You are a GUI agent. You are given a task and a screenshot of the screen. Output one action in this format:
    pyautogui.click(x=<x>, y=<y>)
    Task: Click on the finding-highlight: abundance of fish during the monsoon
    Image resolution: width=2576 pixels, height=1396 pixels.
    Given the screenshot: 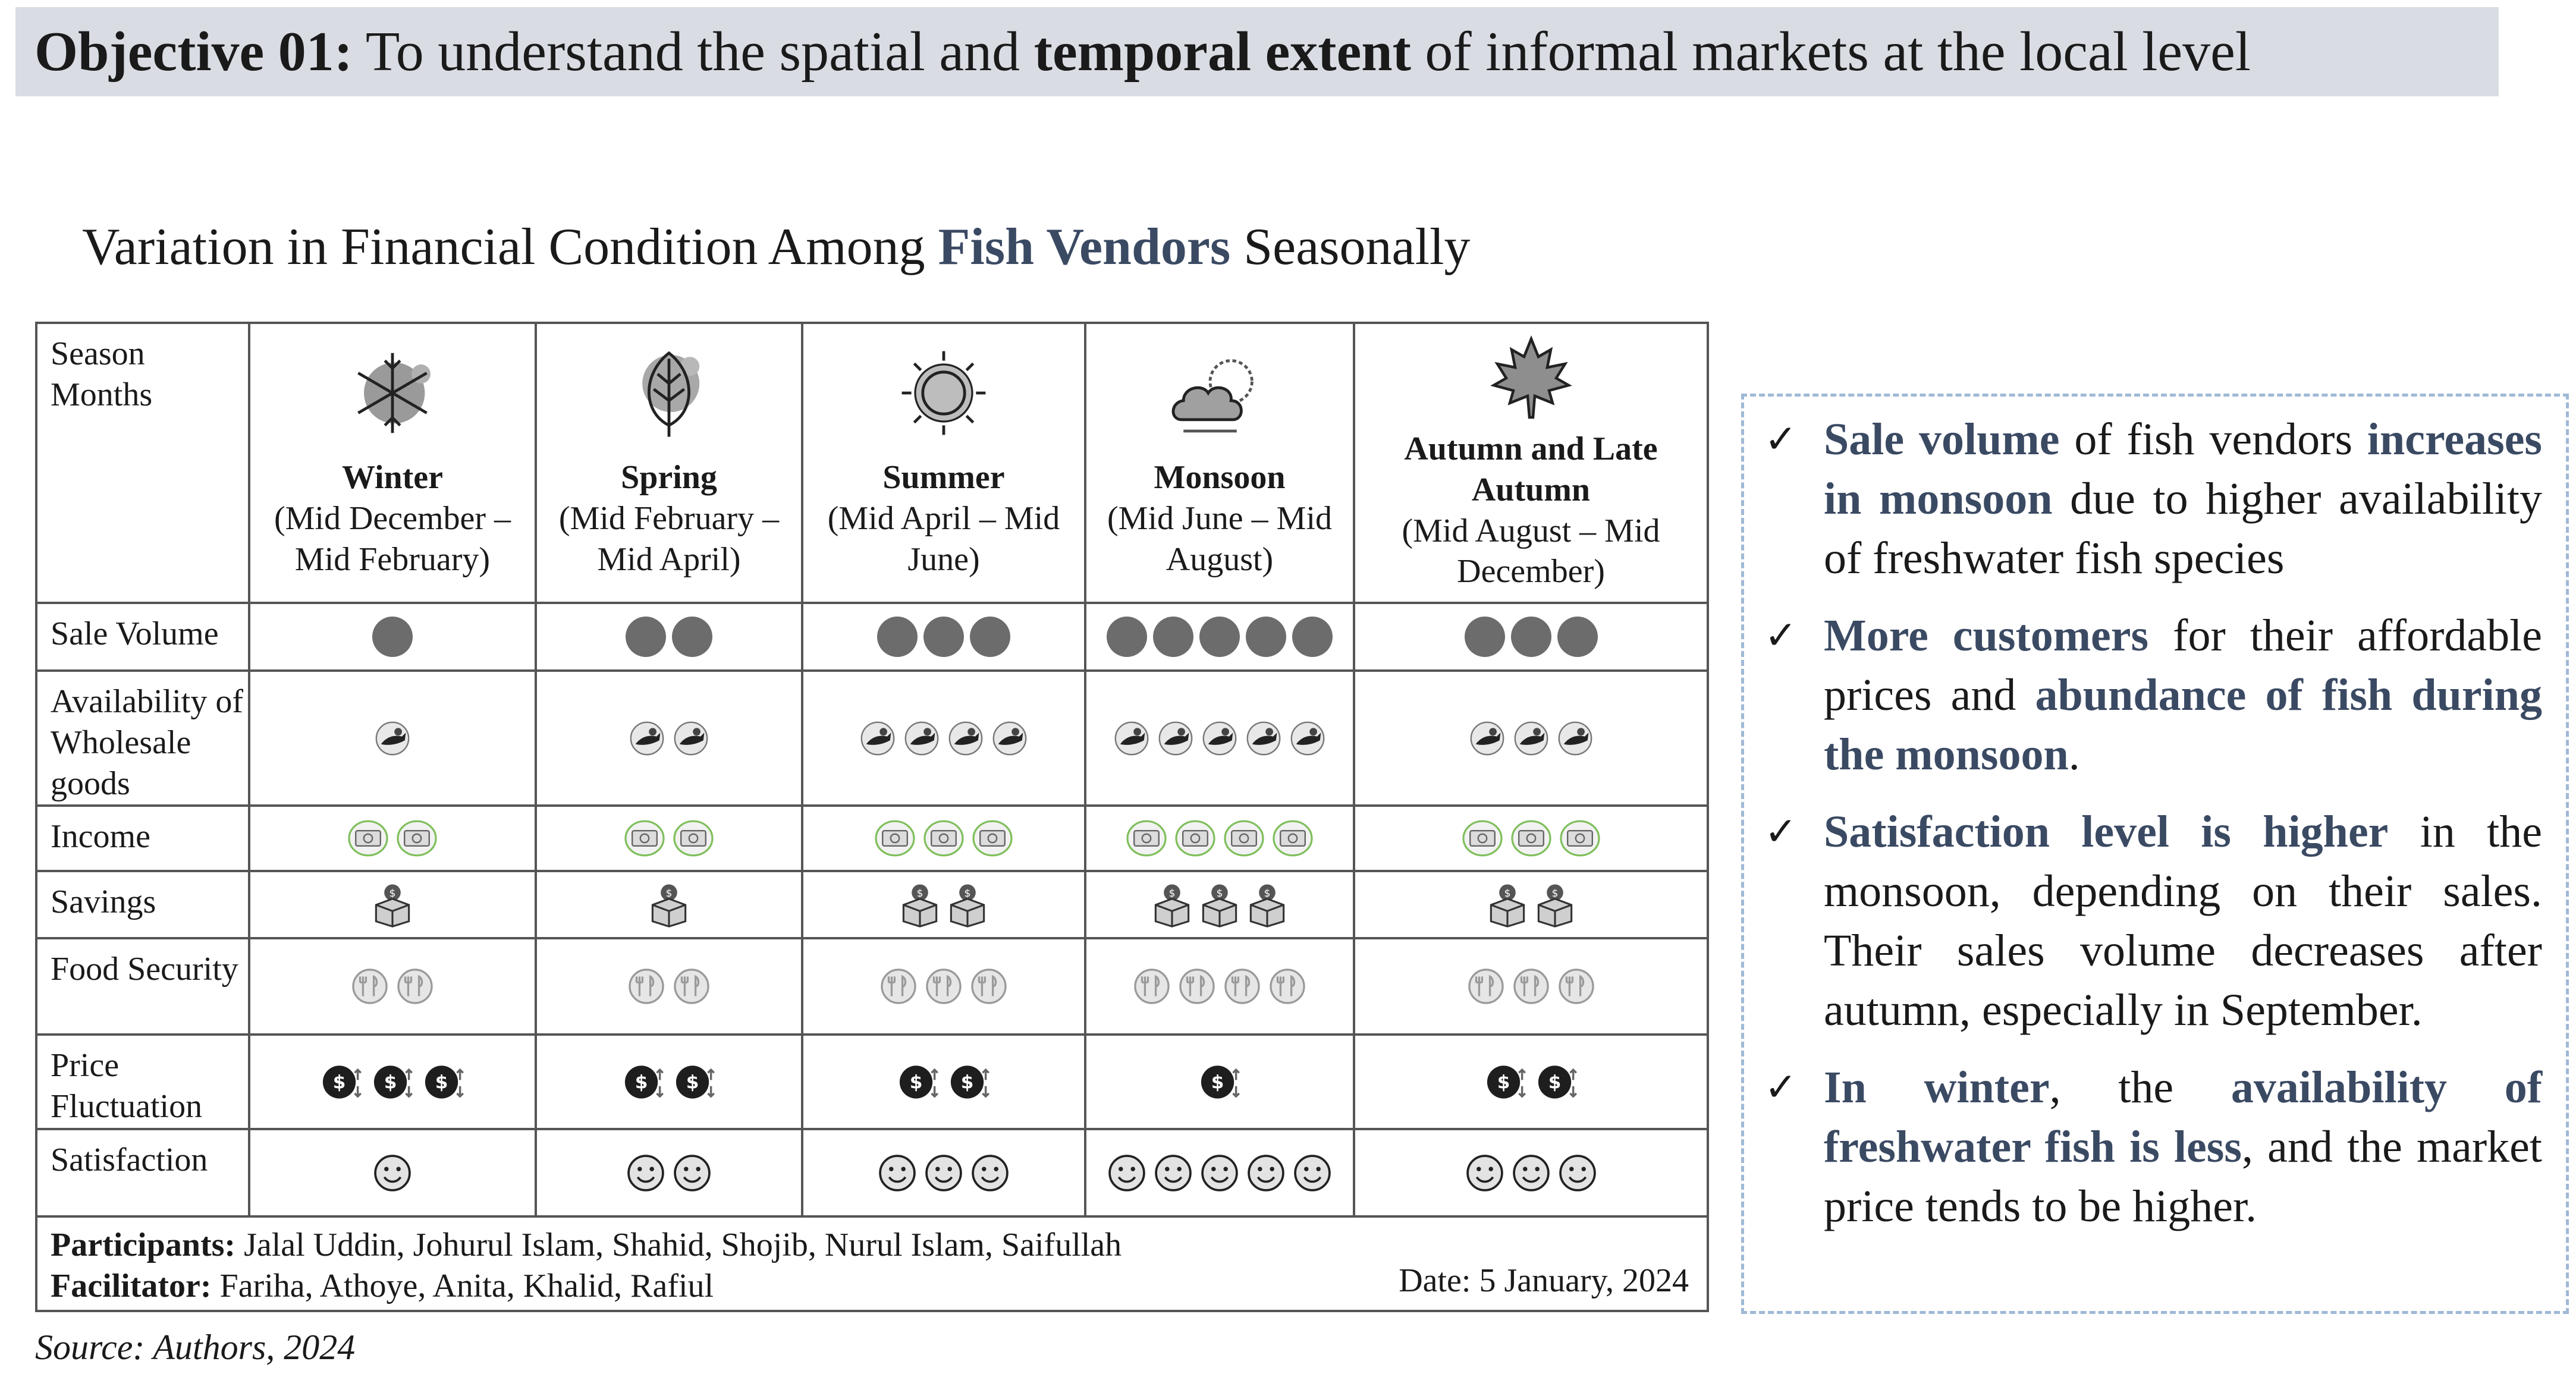 What is the action you would take?
    pyautogui.click(x=2183, y=725)
    